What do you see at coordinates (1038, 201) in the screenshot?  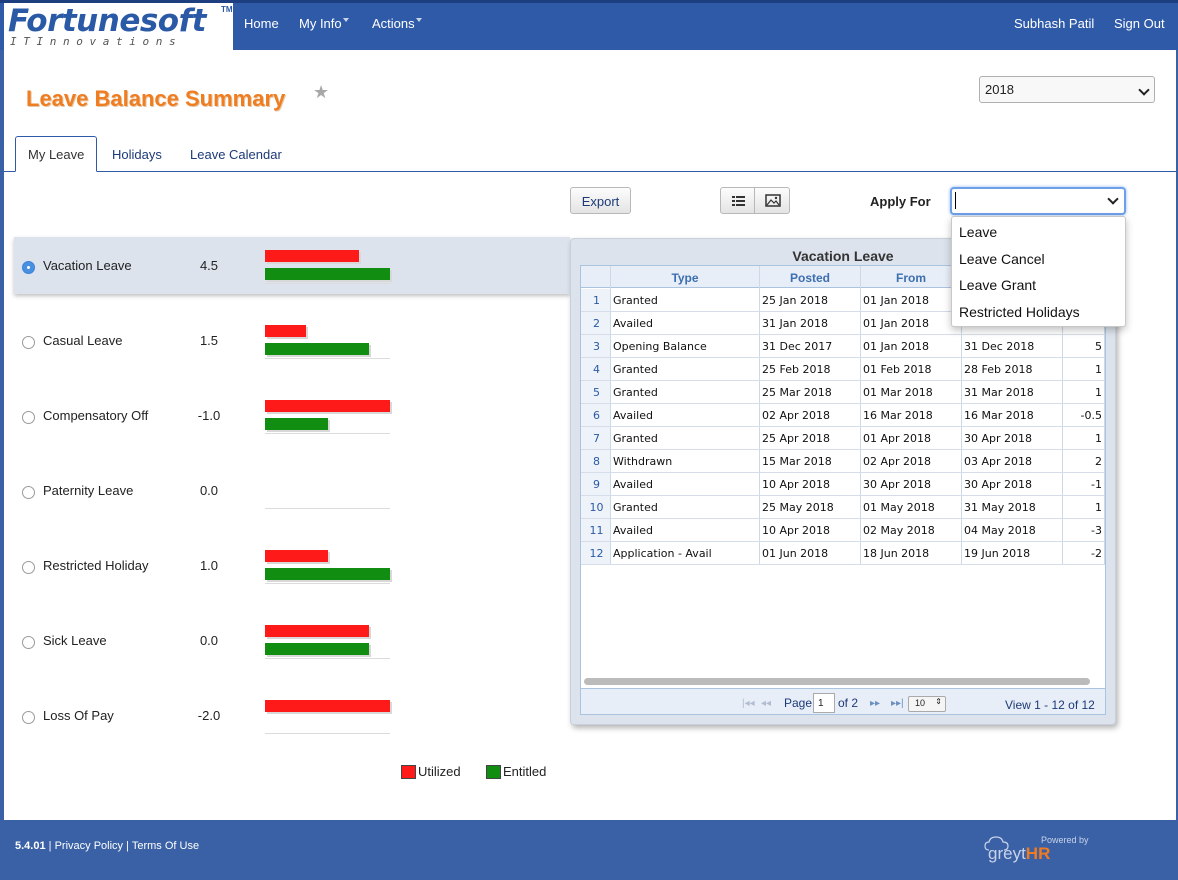 I see `apply-for-select` at bounding box center [1038, 201].